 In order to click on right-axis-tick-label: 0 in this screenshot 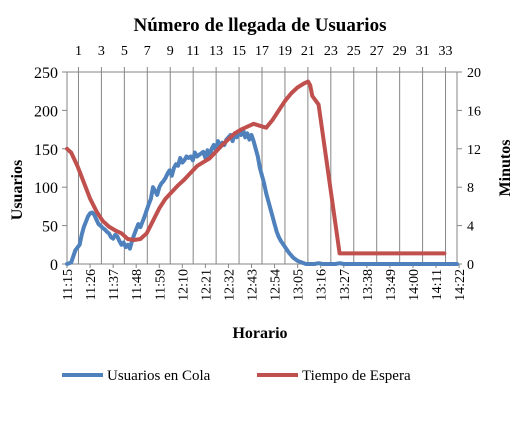, I will do `click(470, 265)`.